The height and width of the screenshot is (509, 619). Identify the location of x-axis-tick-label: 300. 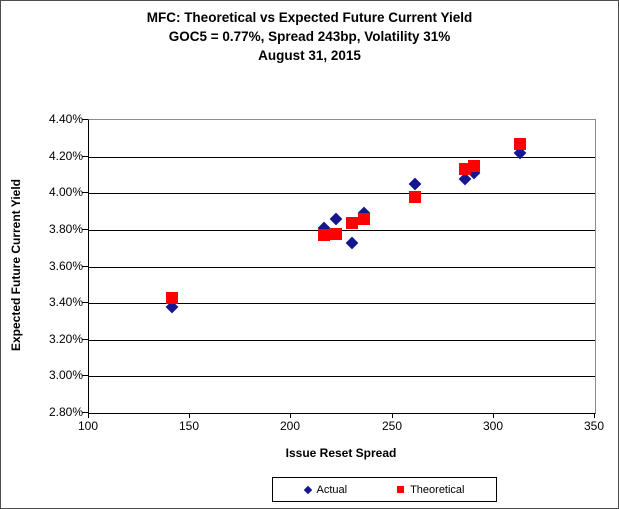
(493, 426).